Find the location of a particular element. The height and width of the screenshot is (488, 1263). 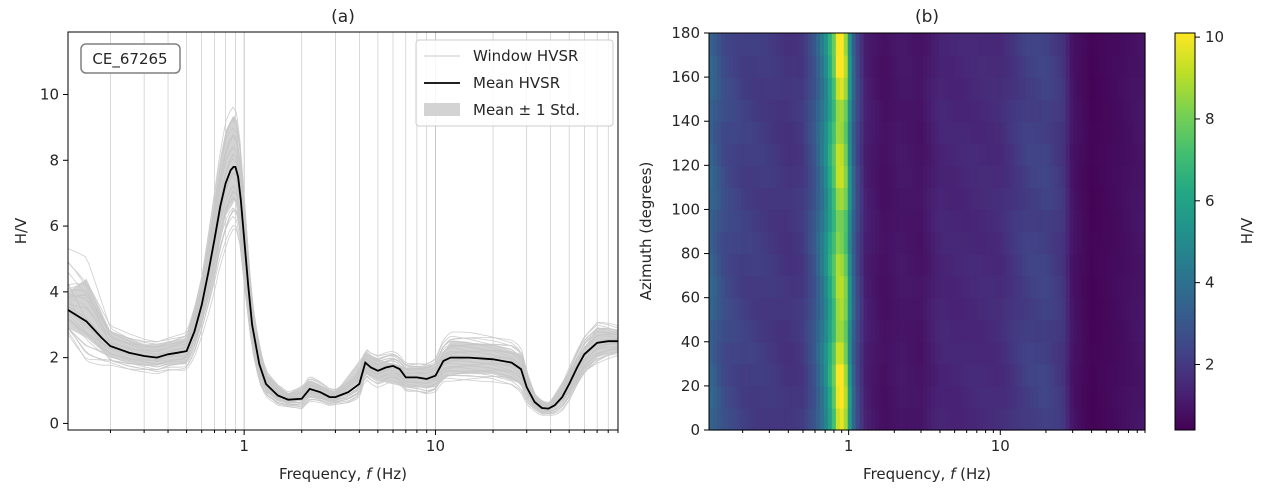

legend-std-label: Mean ± 1 Std. is located at coordinates (526, 110).